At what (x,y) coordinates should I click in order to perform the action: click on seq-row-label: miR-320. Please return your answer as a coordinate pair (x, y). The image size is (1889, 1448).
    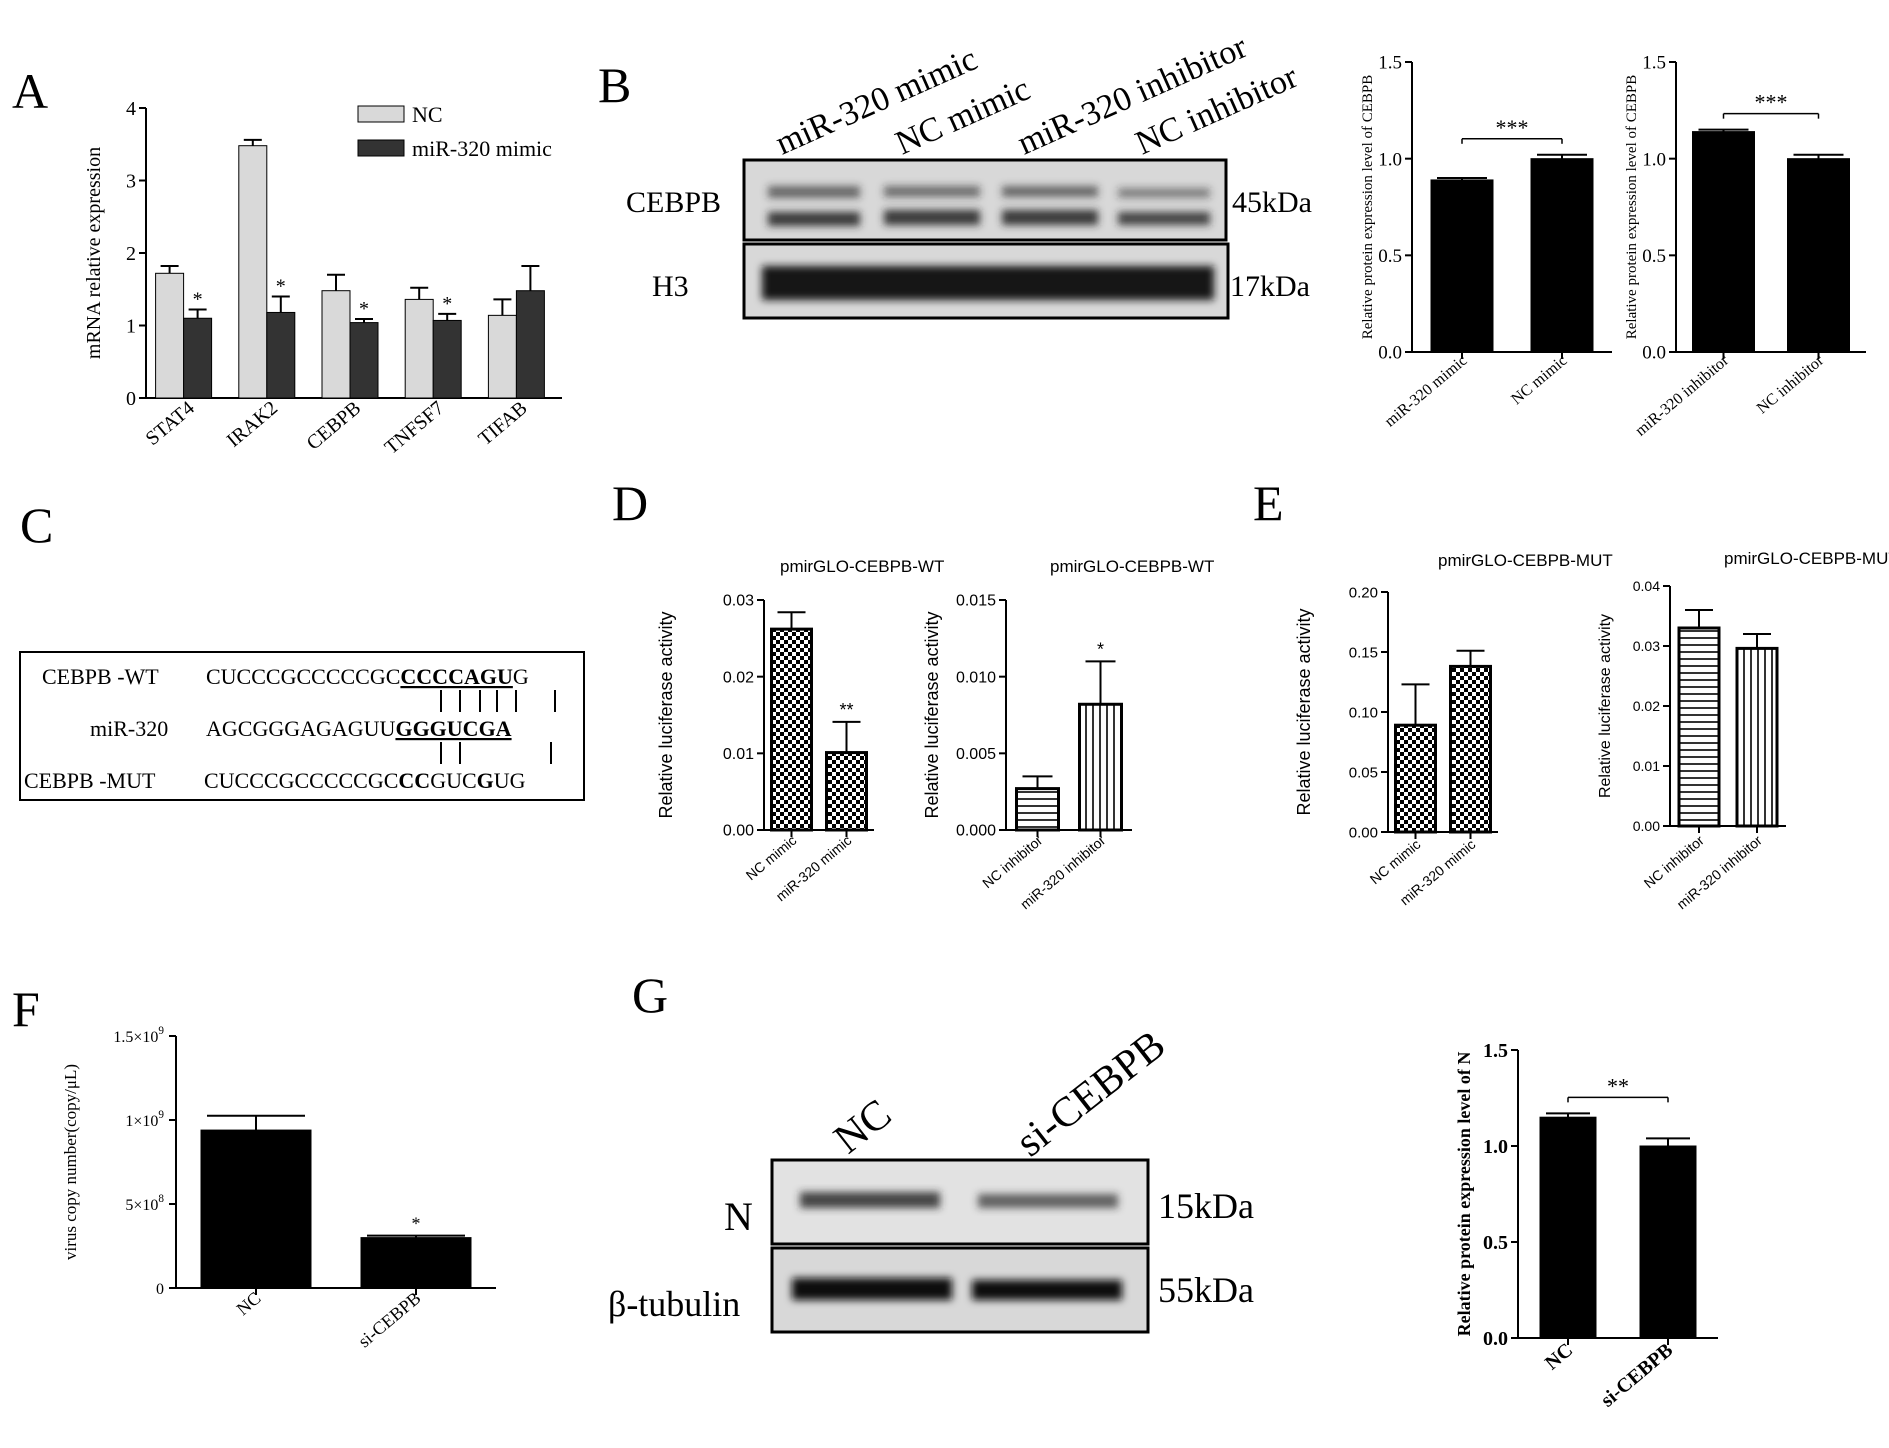
    Looking at the image, I should click on (129, 728).